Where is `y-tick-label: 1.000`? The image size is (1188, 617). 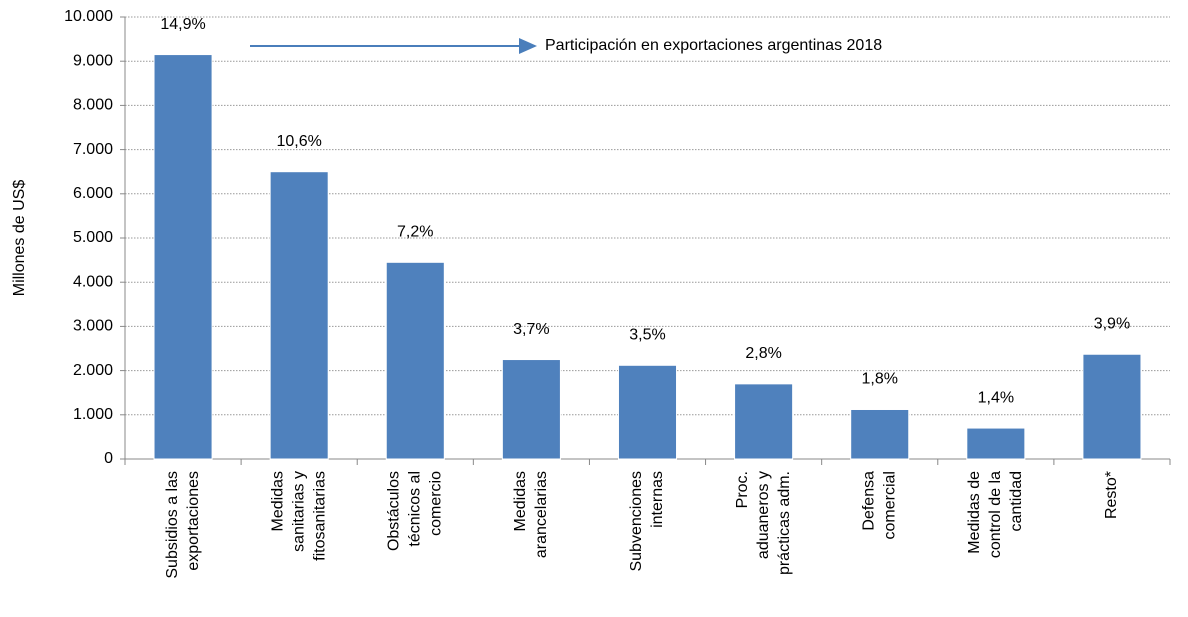
y-tick-label: 1.000 is located at coordinates (93, 414).